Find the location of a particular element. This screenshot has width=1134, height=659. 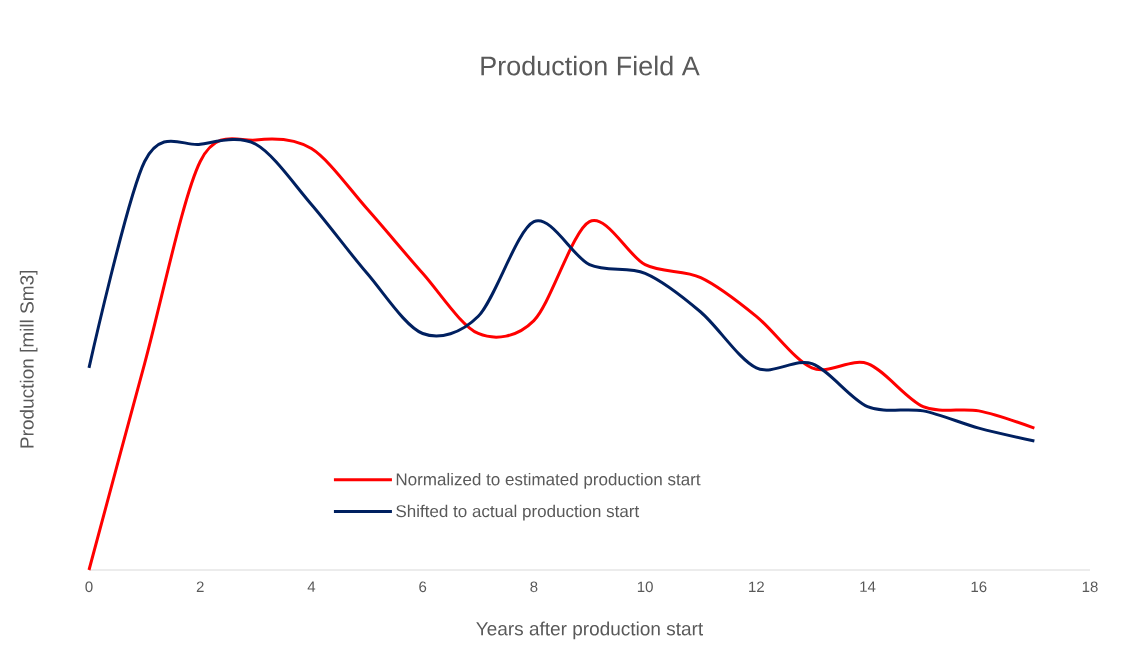

x-tick-label: 6 is located at coordinates (423, 587).